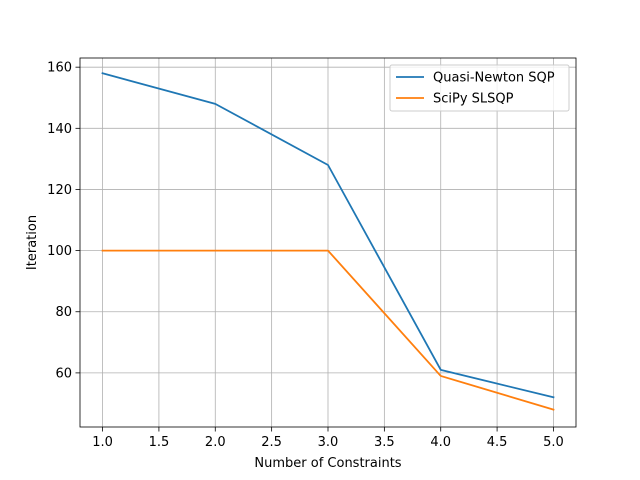  Describe the element at coordinates (497, 442) in the screenshot. I see `x-tick-label: 4.5` at that location.